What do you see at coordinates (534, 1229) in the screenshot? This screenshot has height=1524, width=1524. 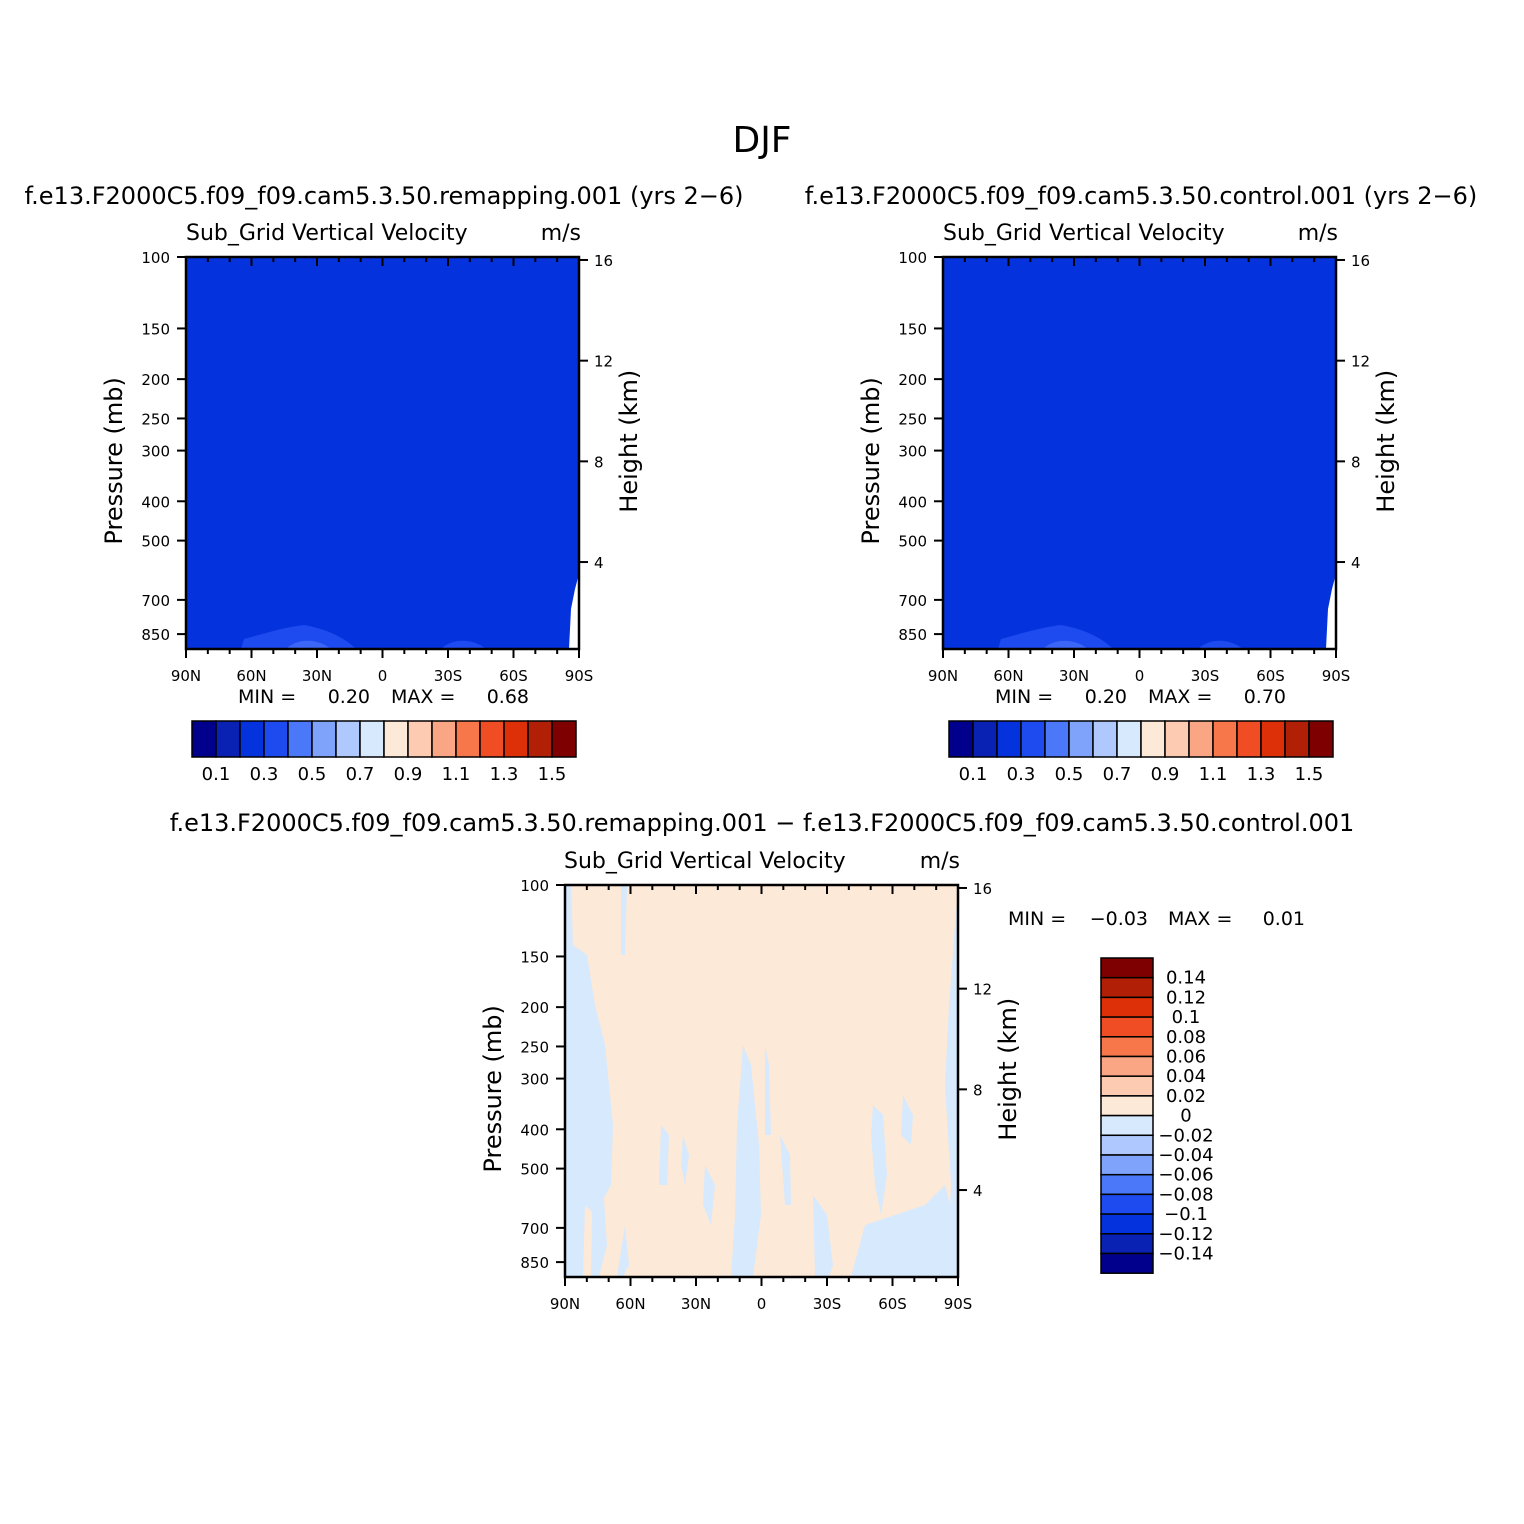 I see `y-tick-label: 700` at bounding box center [534, 1229].